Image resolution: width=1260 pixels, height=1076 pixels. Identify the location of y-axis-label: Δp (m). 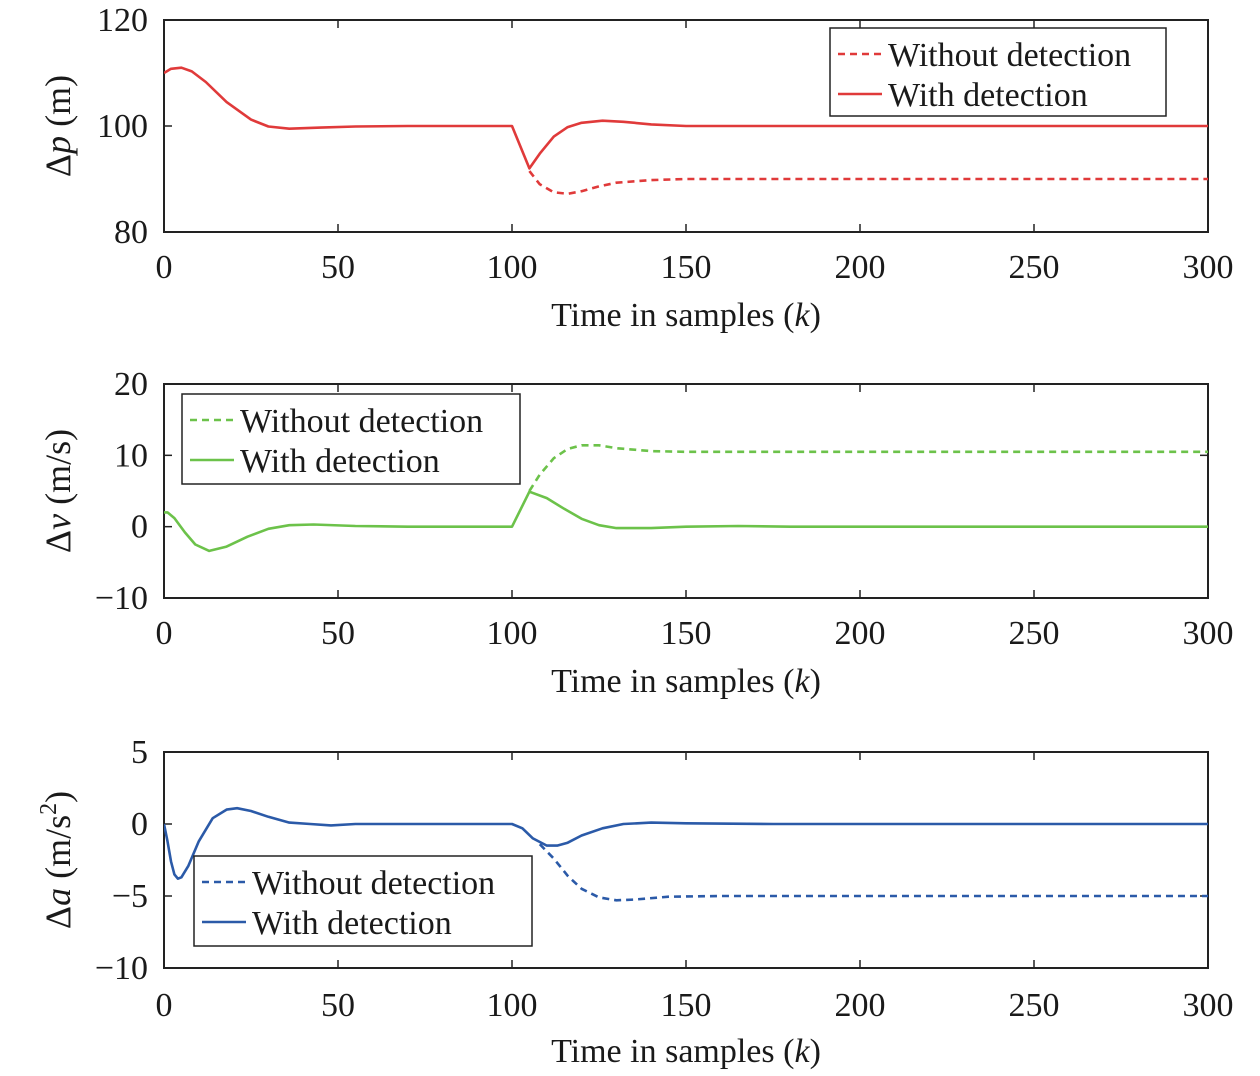
(58, 126).